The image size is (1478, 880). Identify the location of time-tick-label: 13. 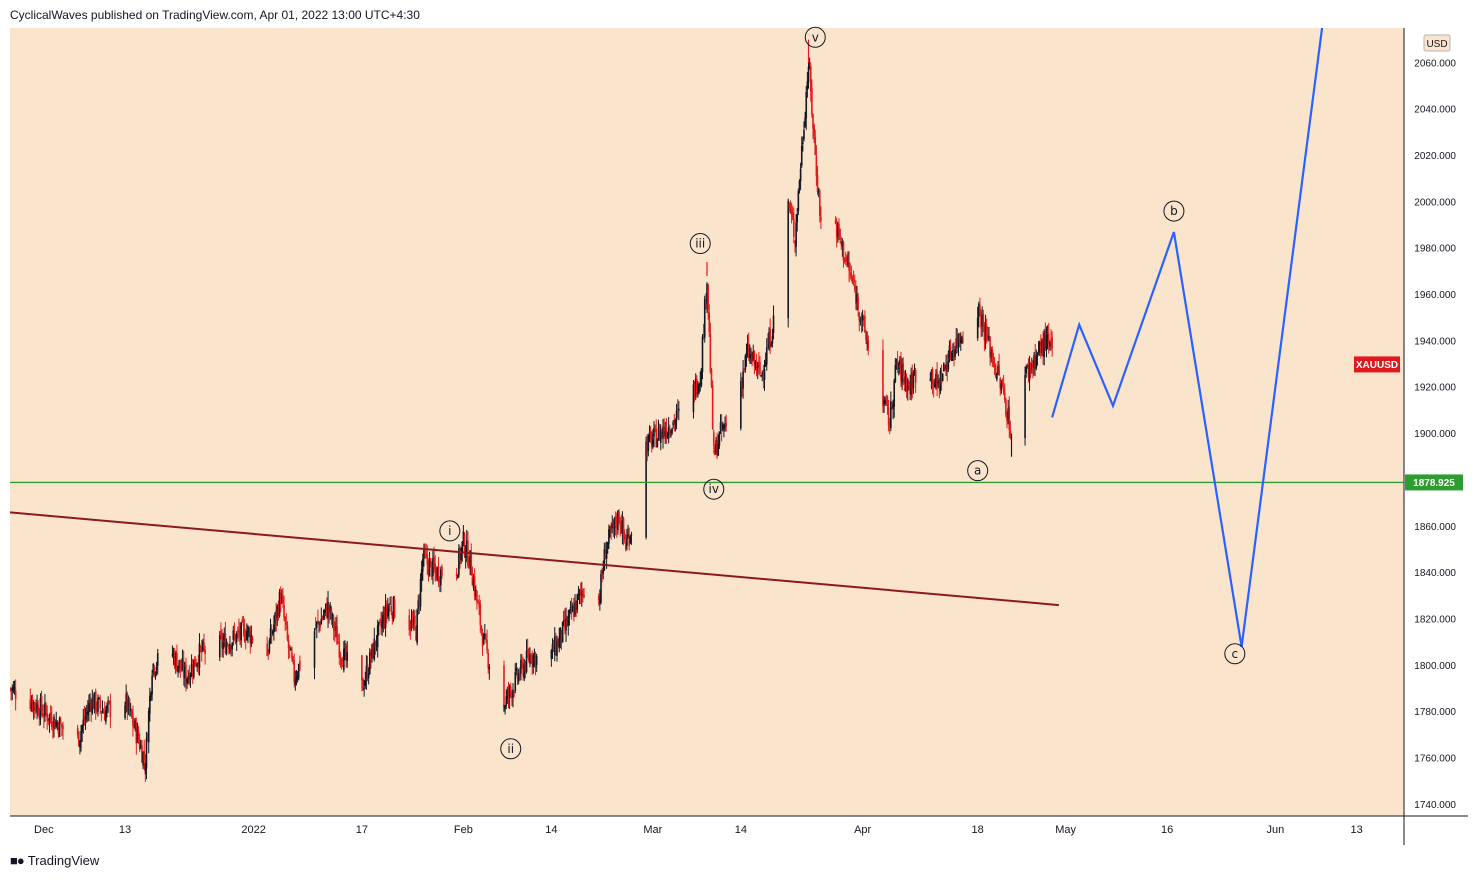
(1357, 830).